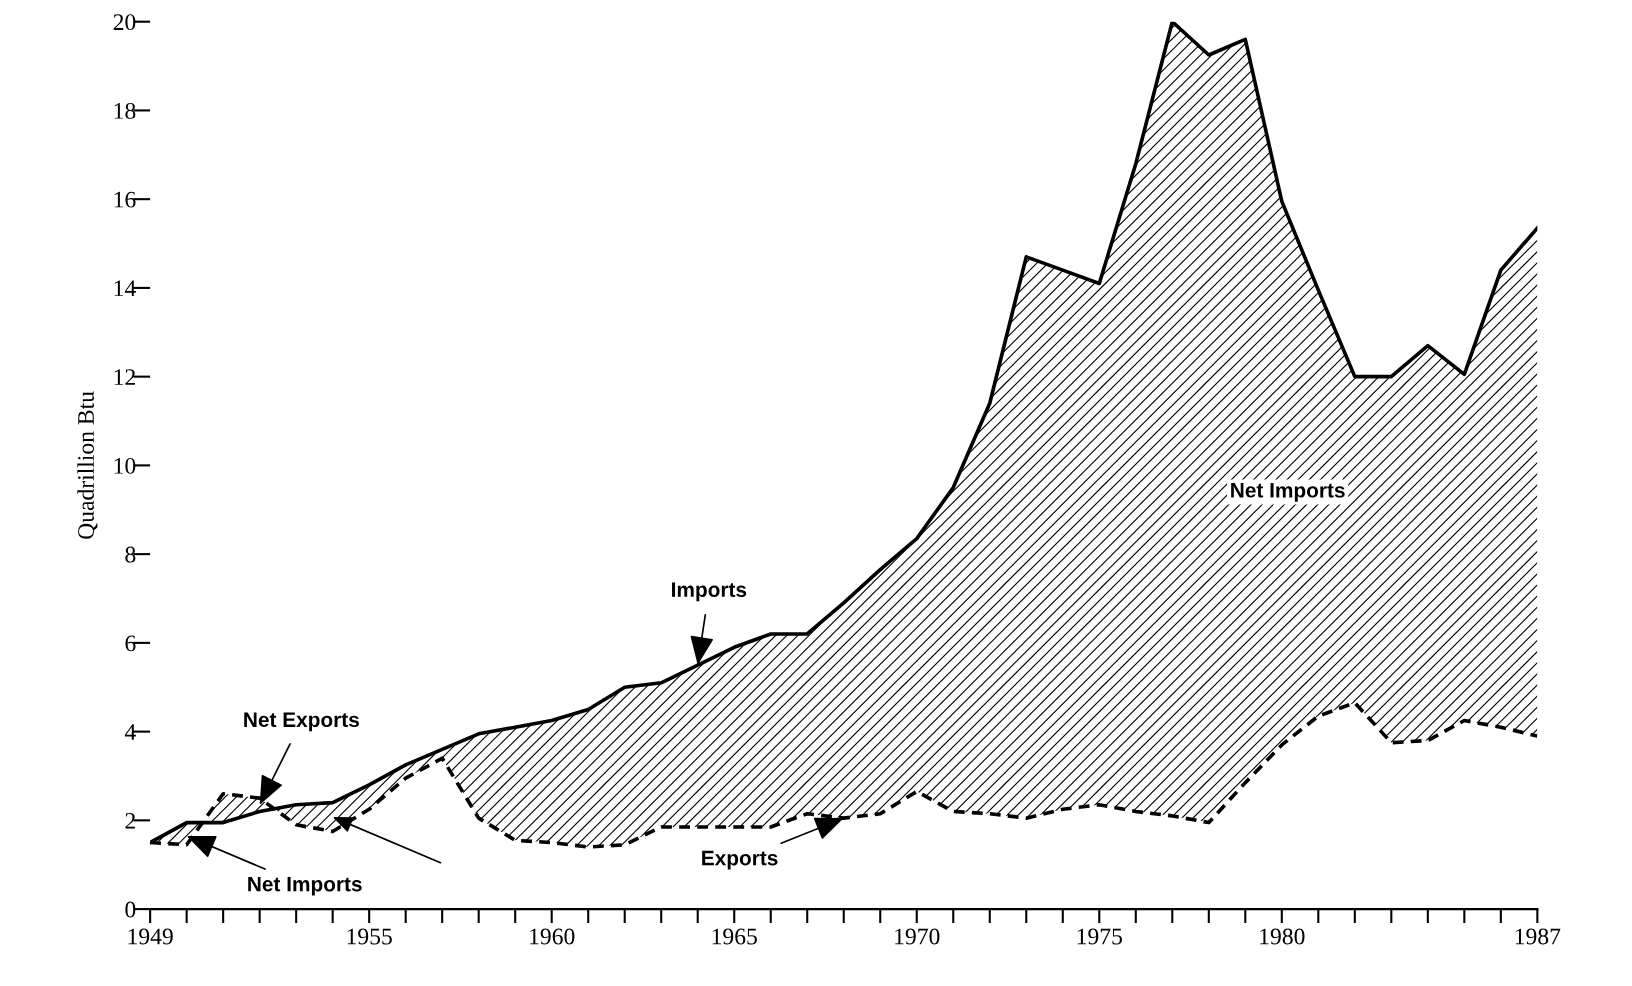  Describe the element at coordinates (709, 592) in the screenshot. I see `annotation: Imports` at that location.